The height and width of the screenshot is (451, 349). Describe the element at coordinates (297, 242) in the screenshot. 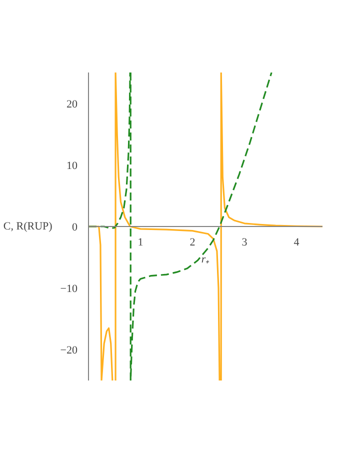

I see `x-tick-label: 4` at that location.